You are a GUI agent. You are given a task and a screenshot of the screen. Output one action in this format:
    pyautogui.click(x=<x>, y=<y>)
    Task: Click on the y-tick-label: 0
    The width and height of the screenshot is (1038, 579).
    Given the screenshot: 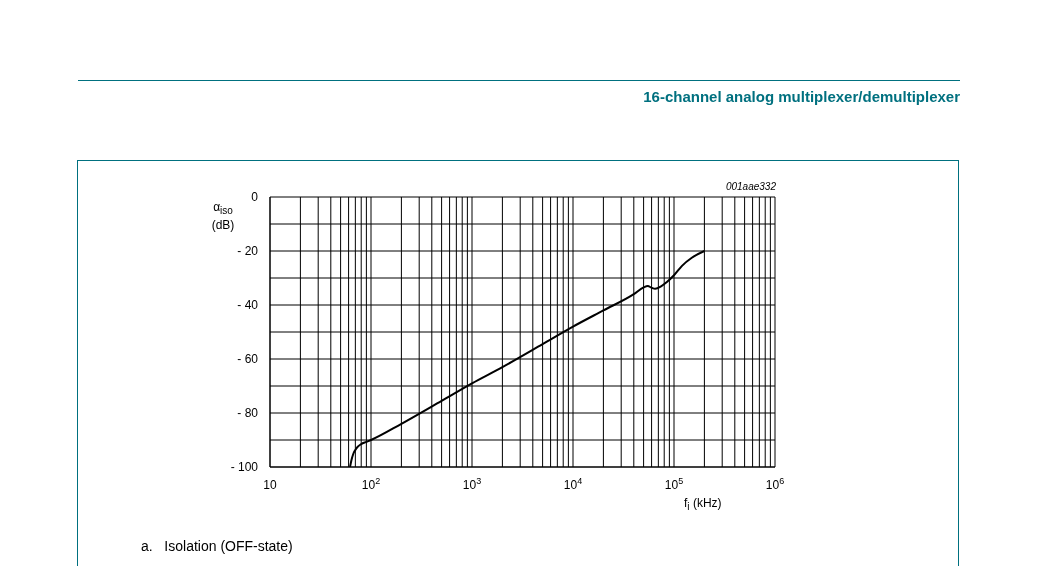 What is the action you would take?
    pyautogui.click(x=255, y=197)
    